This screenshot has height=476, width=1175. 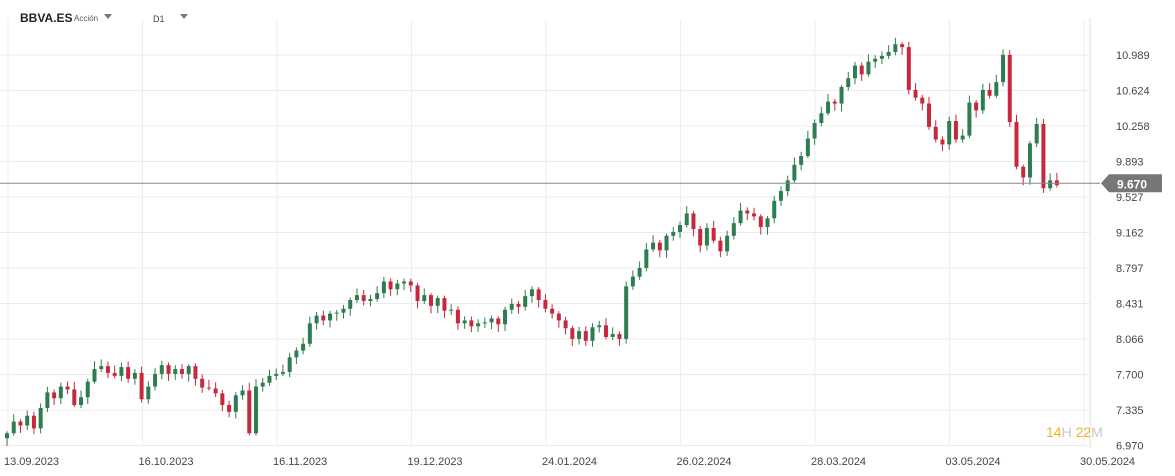 What do you see at coordinates (31, 462) in the screenshot?
I see `x-tick-label: 13.09.2023` at bounding box center [31, 462].